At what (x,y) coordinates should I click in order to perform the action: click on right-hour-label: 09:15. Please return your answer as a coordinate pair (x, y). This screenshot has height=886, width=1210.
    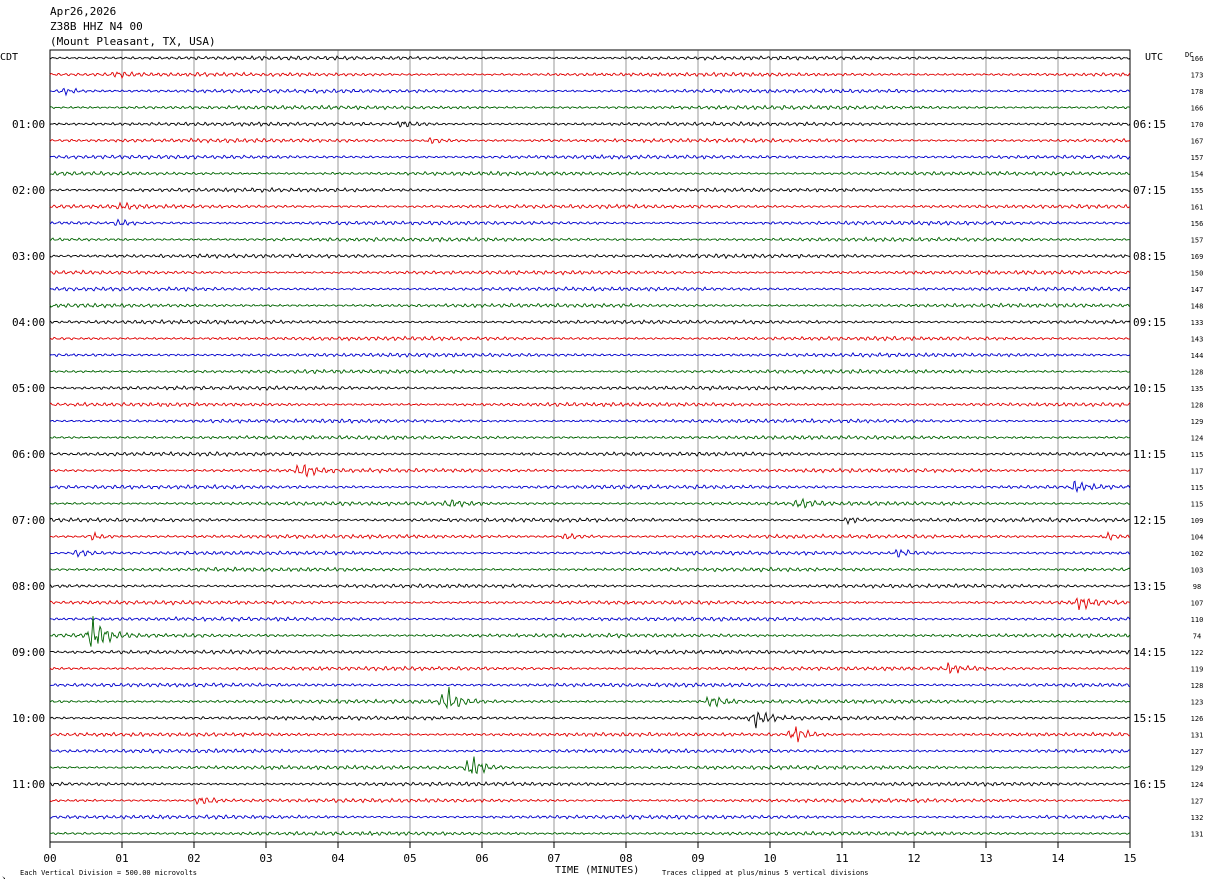
    Looking at the image, I should click on (1149, 322).